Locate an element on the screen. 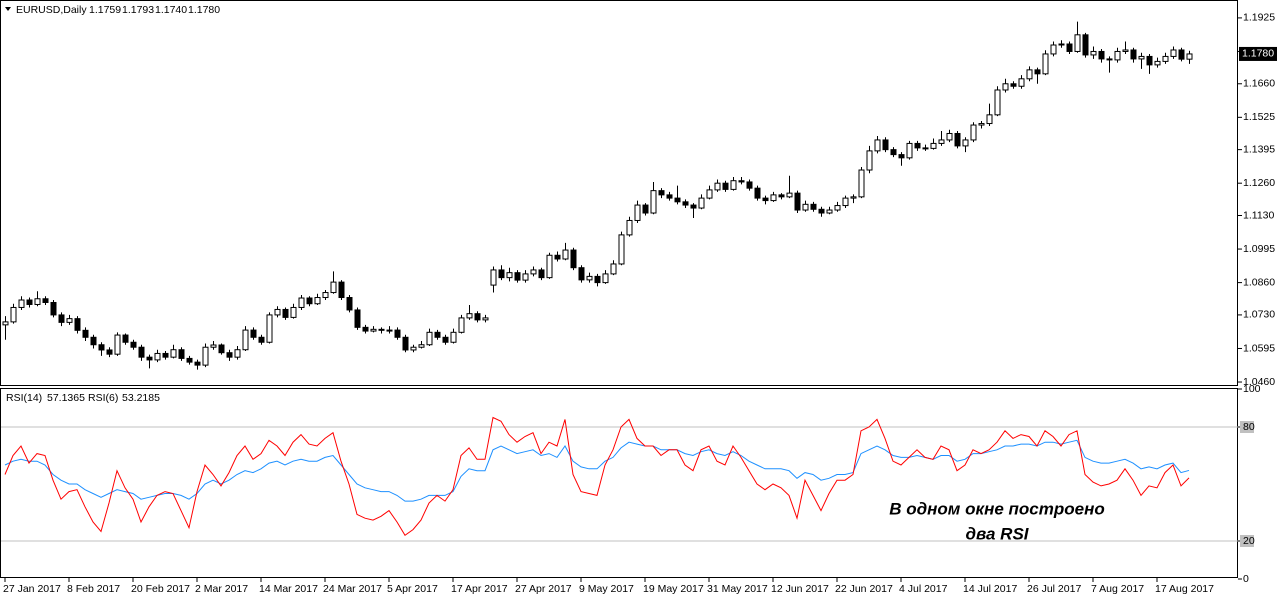 The width and height of the screenshot is (1280, 600). header-close: 1.1780 is located at coordinates (204, 10).